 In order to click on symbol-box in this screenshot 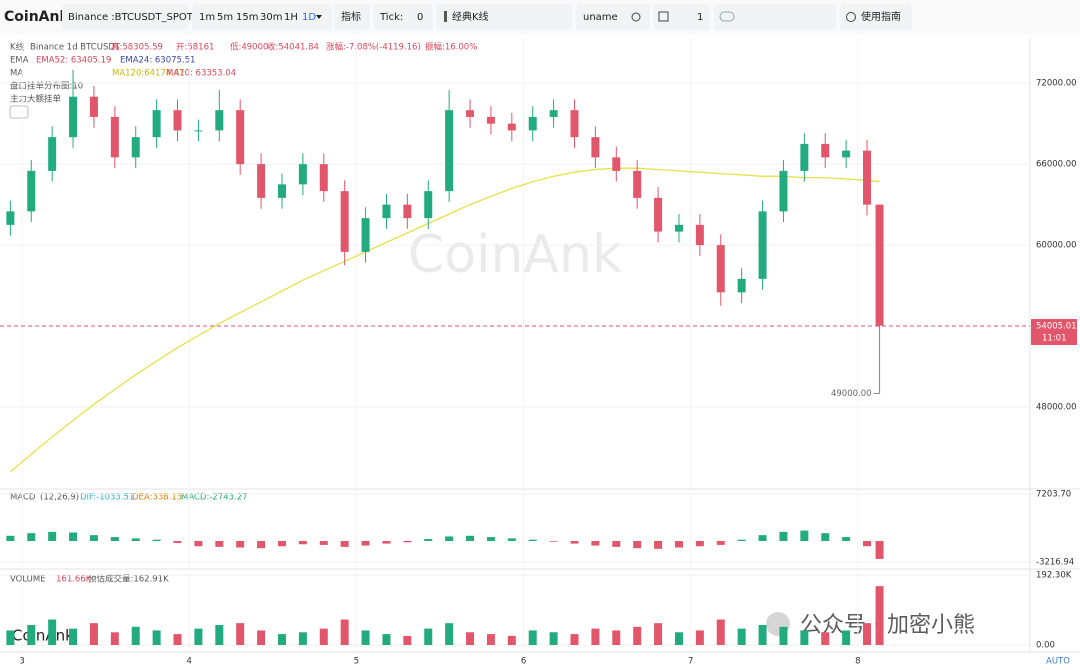, I will do `click(125, 17)`.